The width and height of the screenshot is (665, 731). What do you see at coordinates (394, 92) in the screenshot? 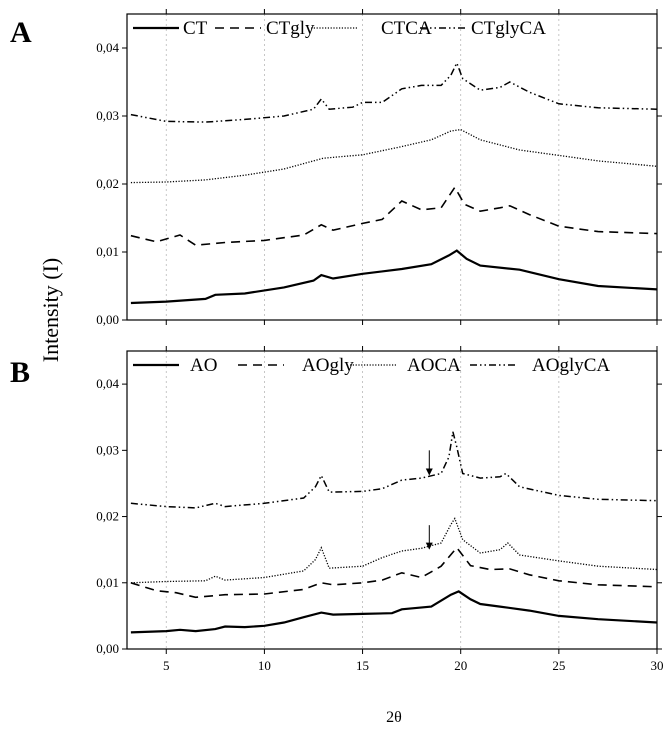
I see `series-line-ctglyca` at bounding box center [394, 92].